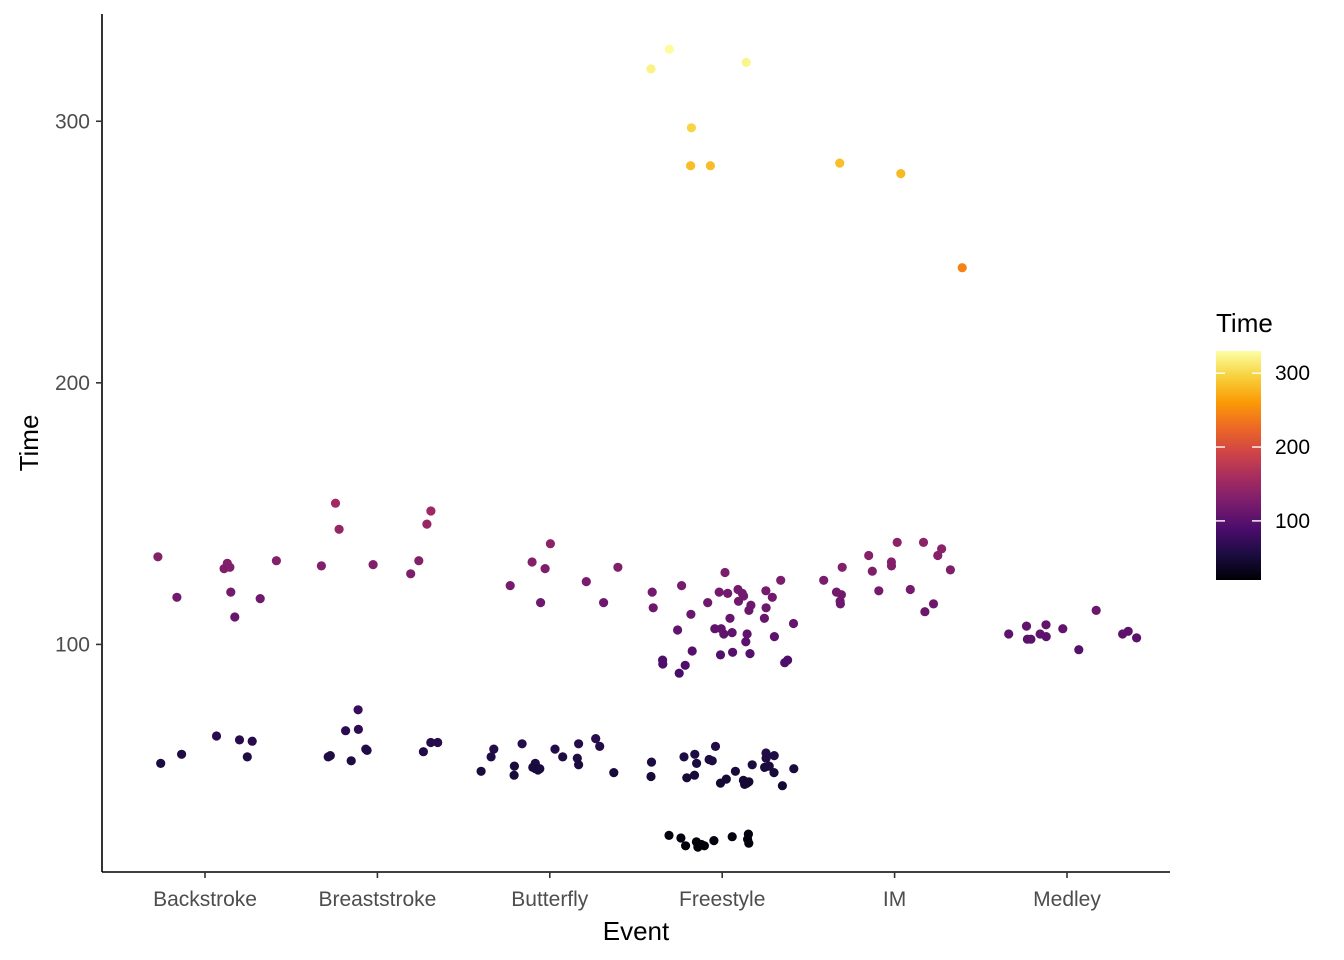 The height and width of the screenshot is (960, 1344). I want to click on x-tick-label: Breaststroke, so click(377, 899).